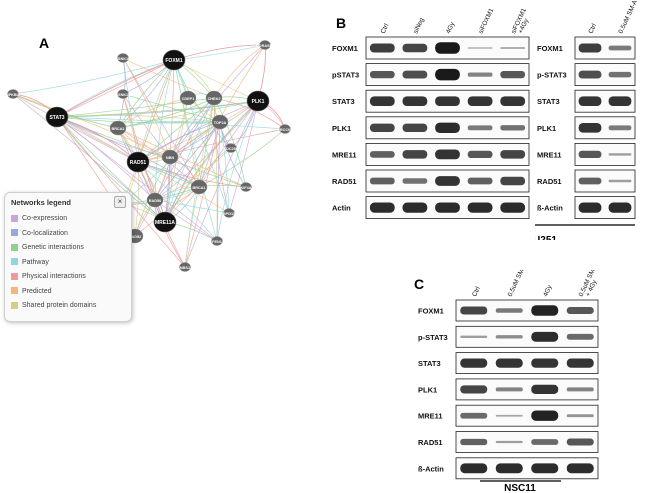 Image resolution: width=650 pixels, height=493 pixels. I want to click on network-node-spo11: SPO11, so click(229, 213).